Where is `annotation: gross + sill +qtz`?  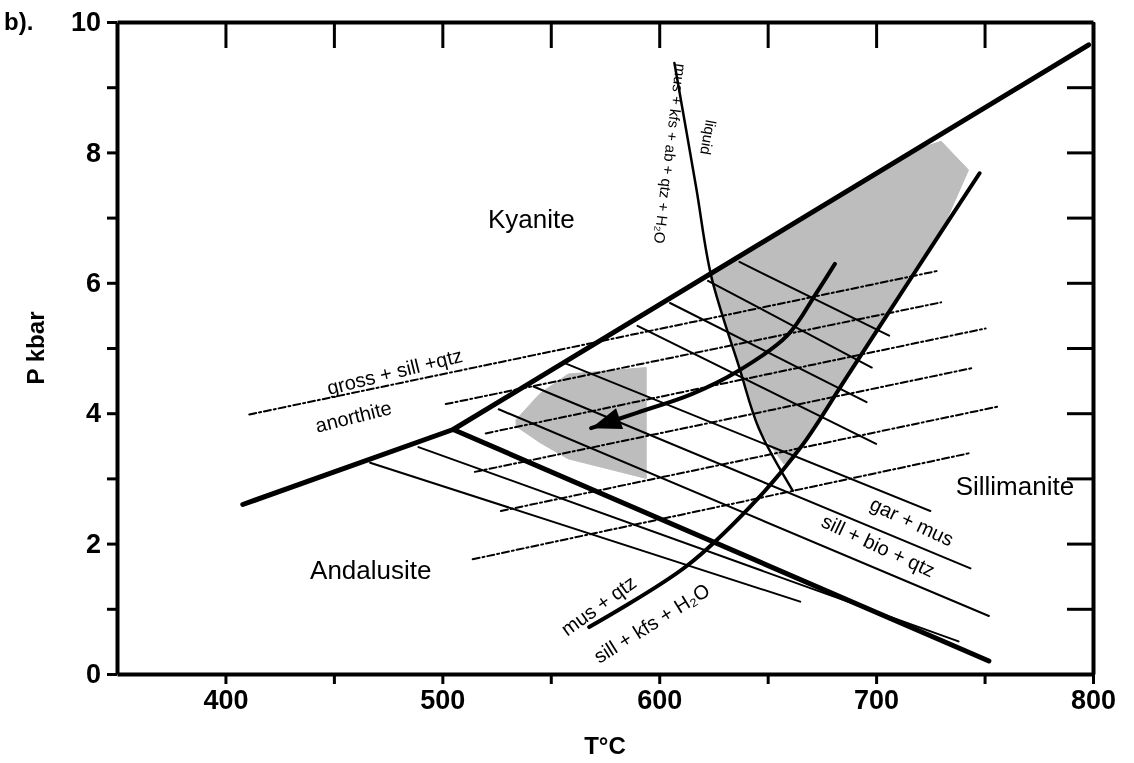
annotation: gross + sill +qtz is located at coordinates (394, 371).